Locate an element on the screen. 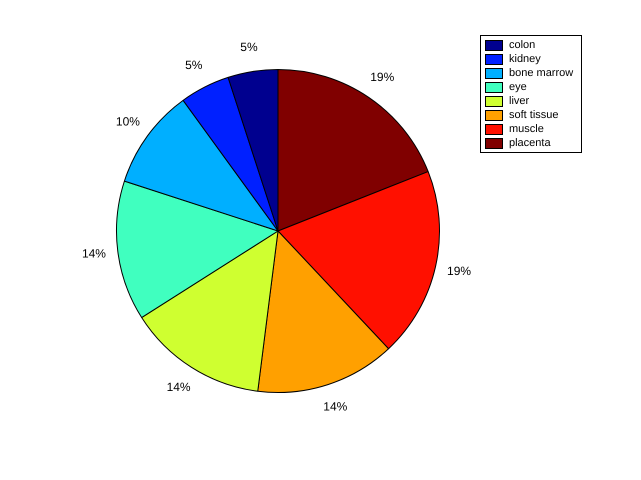  legend-label: muscle is located at coordinates (526, 129).